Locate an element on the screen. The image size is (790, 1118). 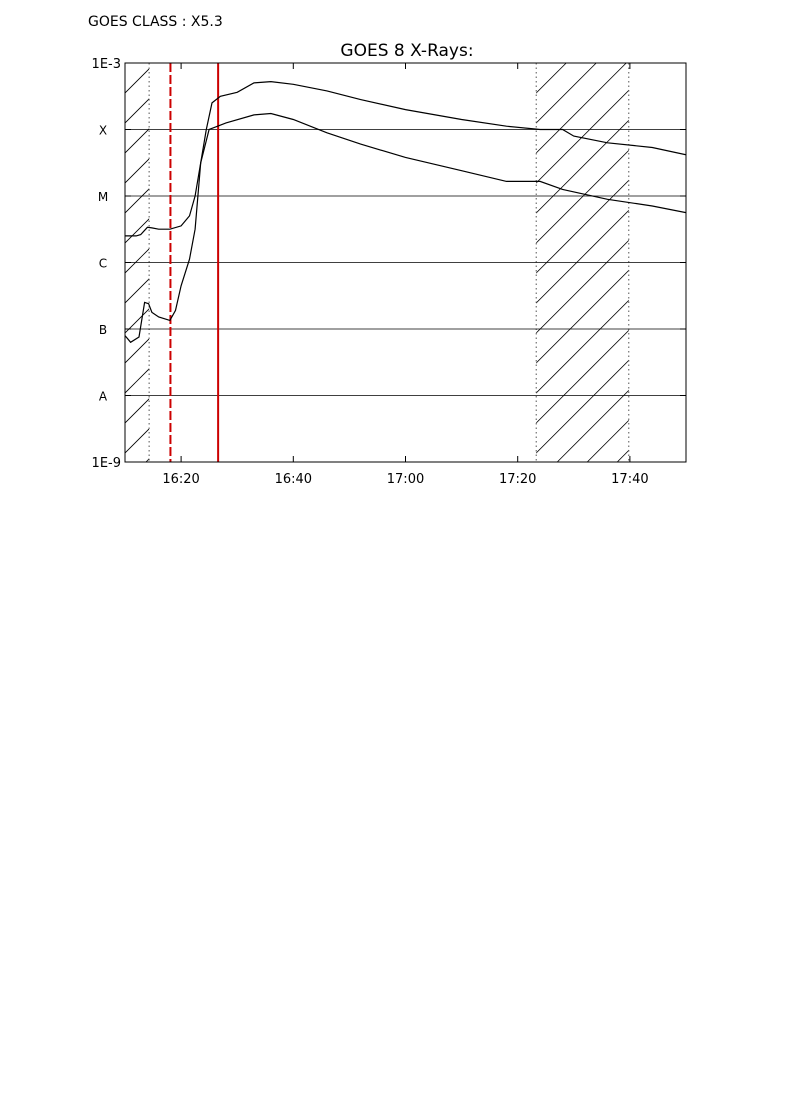
y-tick-label: M is located at coordinates (103, 197).